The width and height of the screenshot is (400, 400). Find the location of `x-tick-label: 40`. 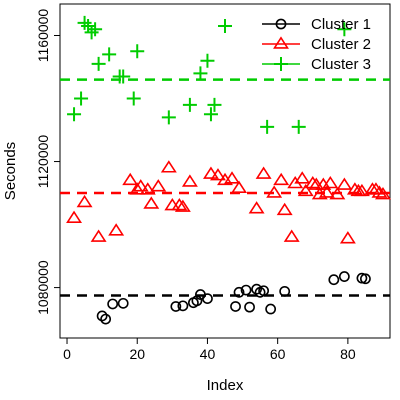

x-tick-label: 40 is located at coordinates (208, 354).